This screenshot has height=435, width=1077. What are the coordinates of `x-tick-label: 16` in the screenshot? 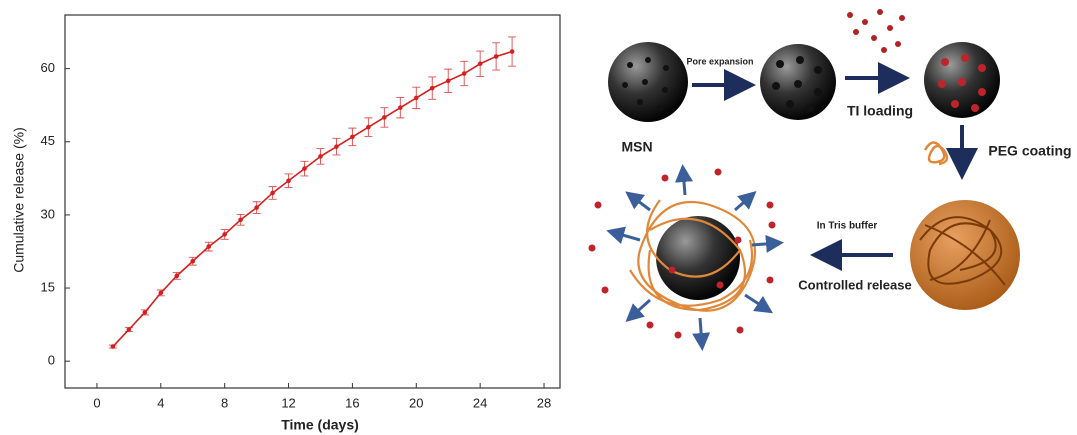 It's located at (352, 402).